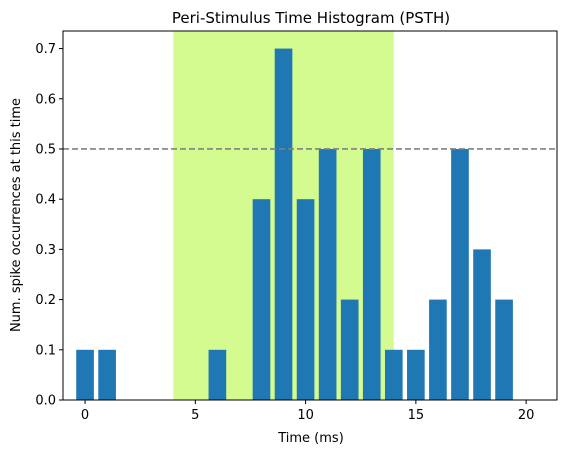 The width and height of the screenshot is (567, 453). What do you see at coordinates (45, 49) in the screenshot?
I see `y-tick-label: 0.7` at bounding box center [45, 49].